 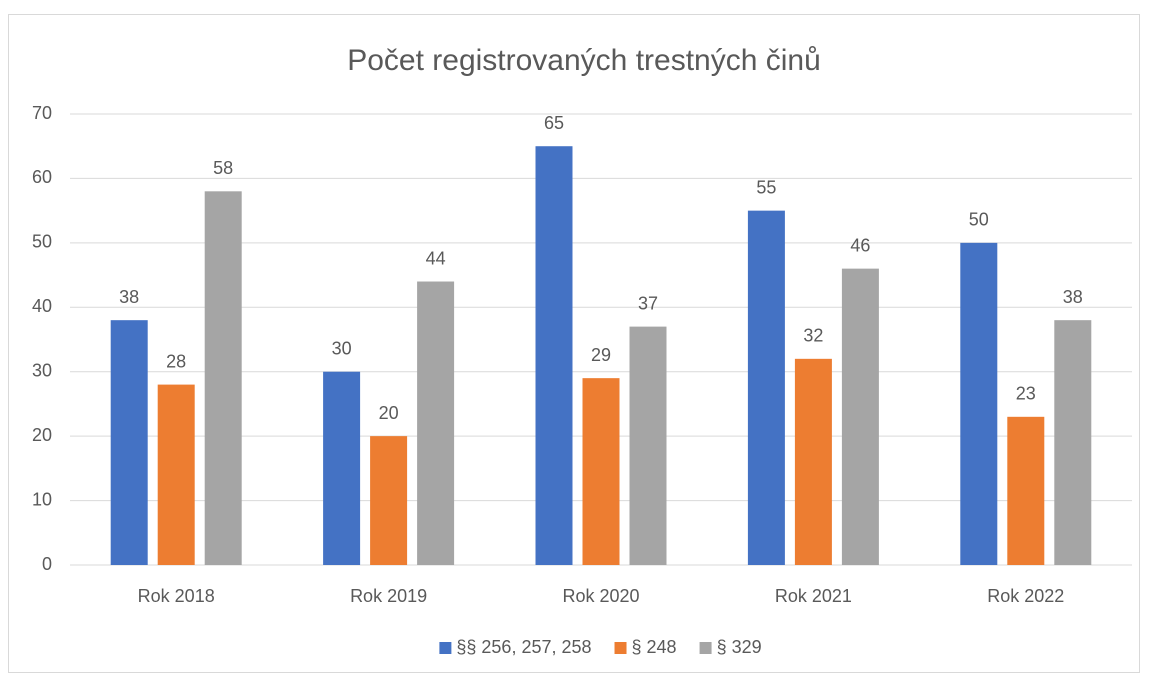 I want to click on data-label: 46, so click(x=860, y=245).